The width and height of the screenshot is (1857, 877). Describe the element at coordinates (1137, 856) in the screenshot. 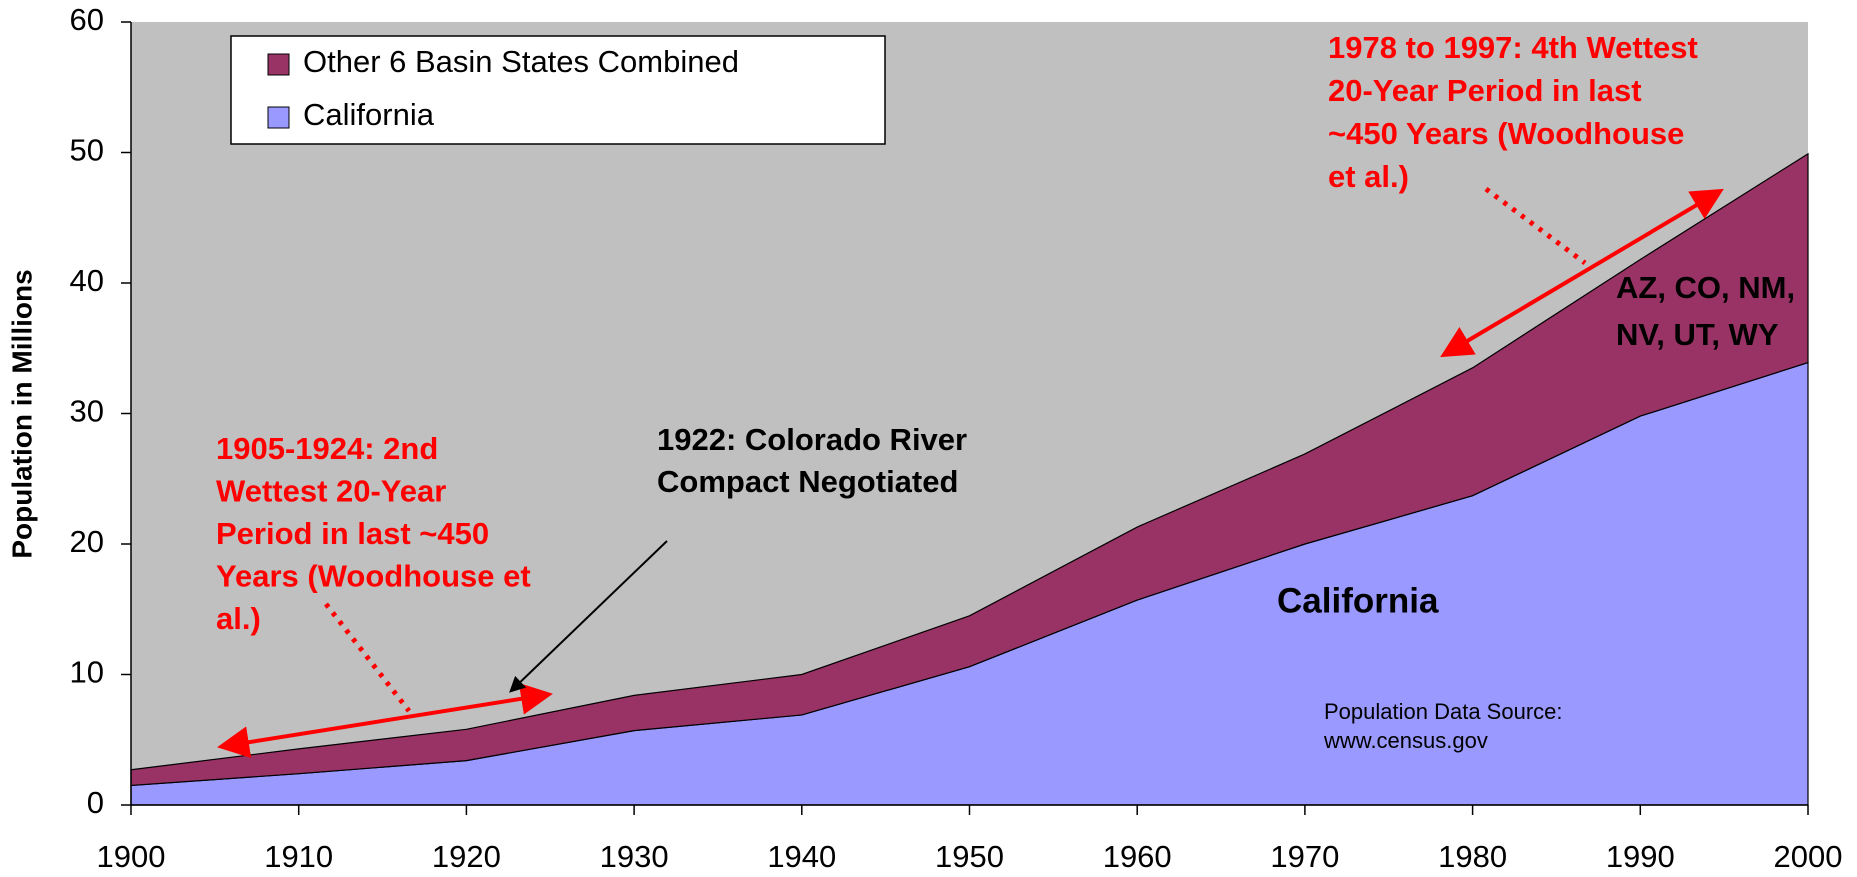

I see `x-tick-label: 1960` at that location.